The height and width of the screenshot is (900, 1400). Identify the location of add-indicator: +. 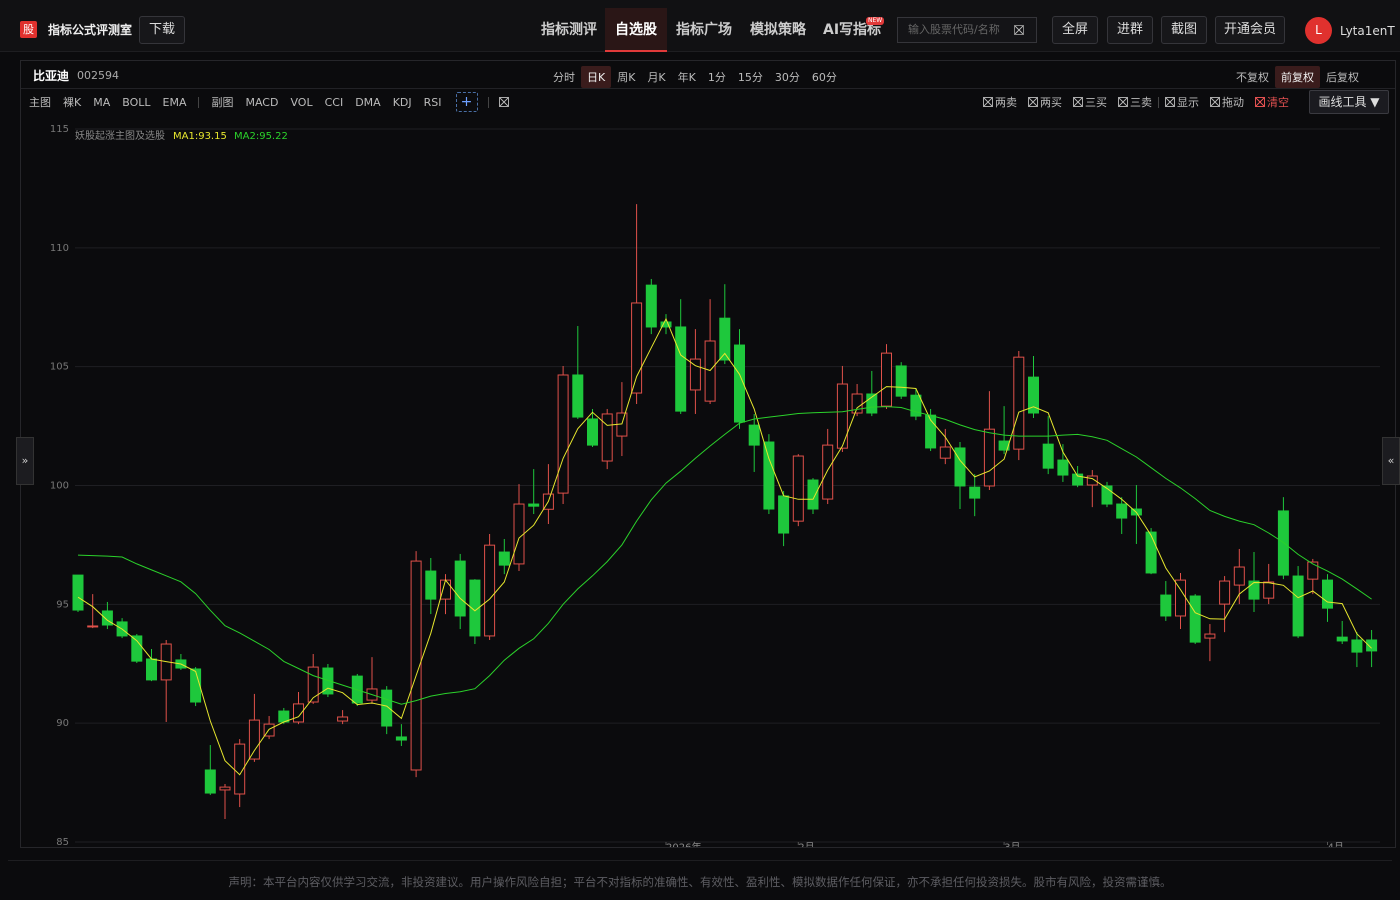
(466, 102).